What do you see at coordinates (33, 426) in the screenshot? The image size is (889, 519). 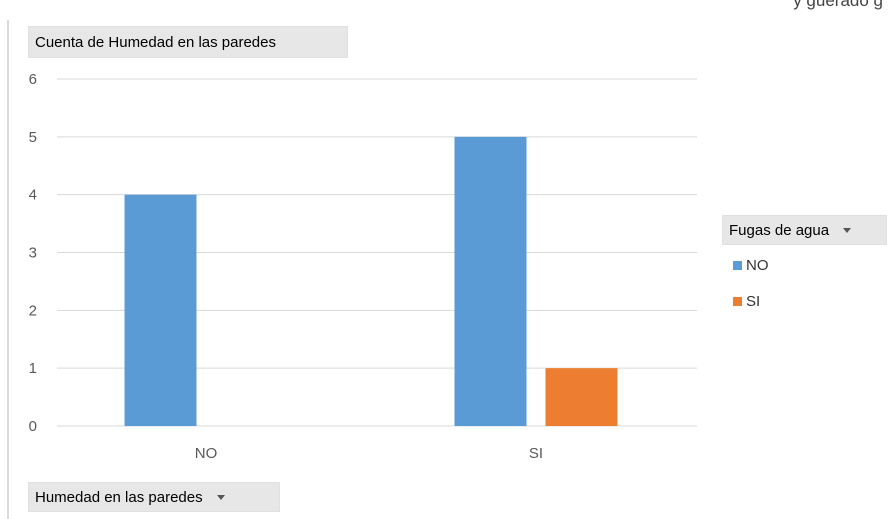 I see `y-tick-label-0: 0` at bounding box center [33, 426].